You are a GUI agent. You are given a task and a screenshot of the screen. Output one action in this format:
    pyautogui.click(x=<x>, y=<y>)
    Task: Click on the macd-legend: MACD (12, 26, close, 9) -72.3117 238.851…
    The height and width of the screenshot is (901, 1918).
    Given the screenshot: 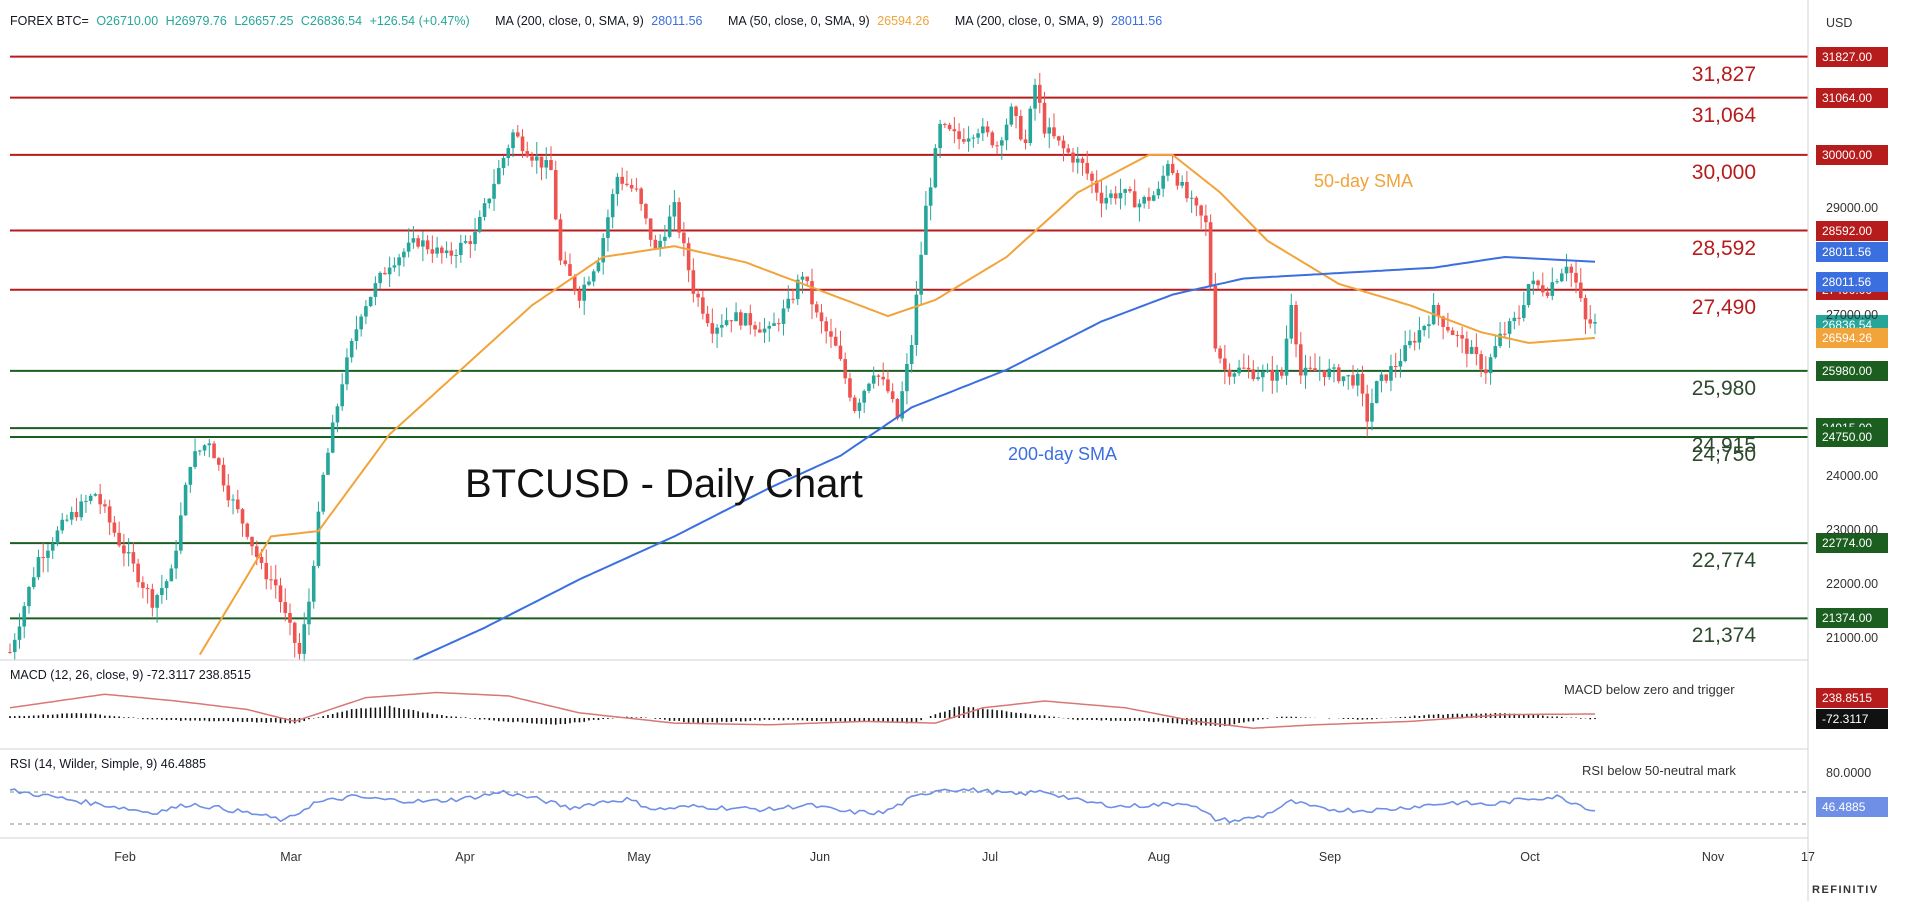 What is the action you would take?
    pyautogui.click(x=130, y=675)
    